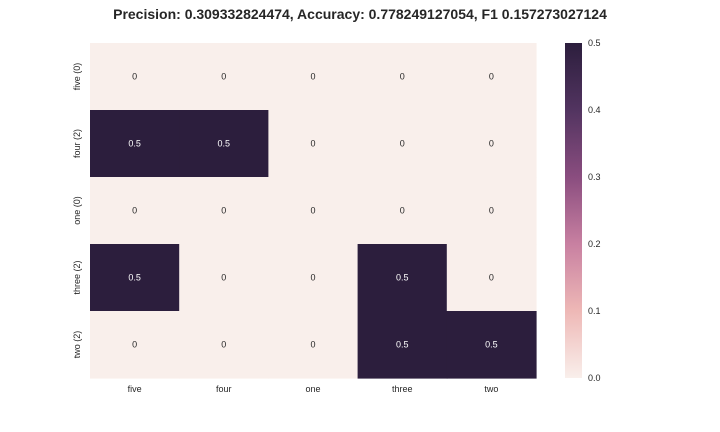 The height and width of the screenshot is (432, 720). I want to click on x-tick-label: five, so click(135, 389).